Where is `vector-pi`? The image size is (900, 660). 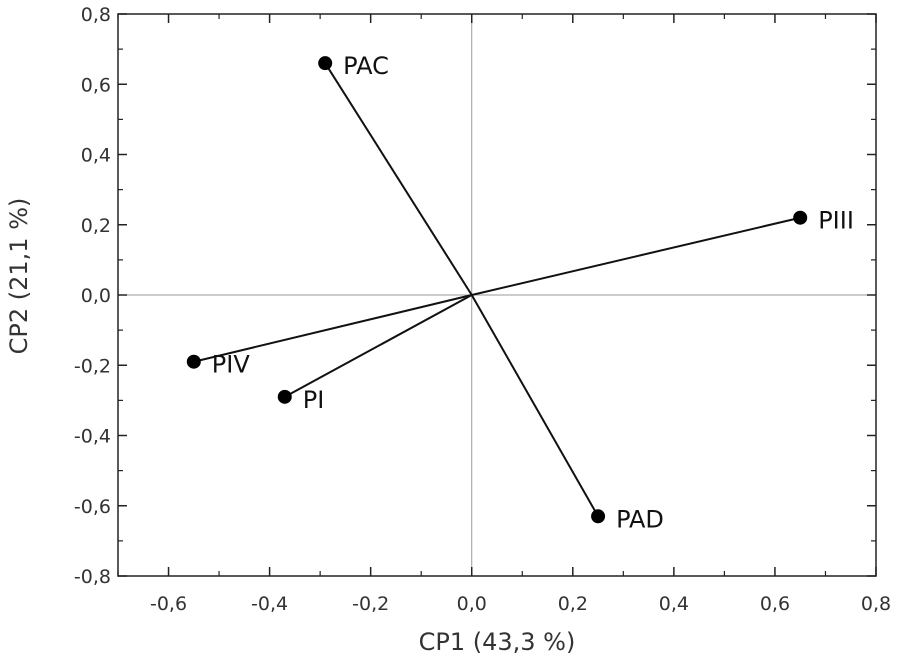
vector-pi is located at coordinates (378, 346).